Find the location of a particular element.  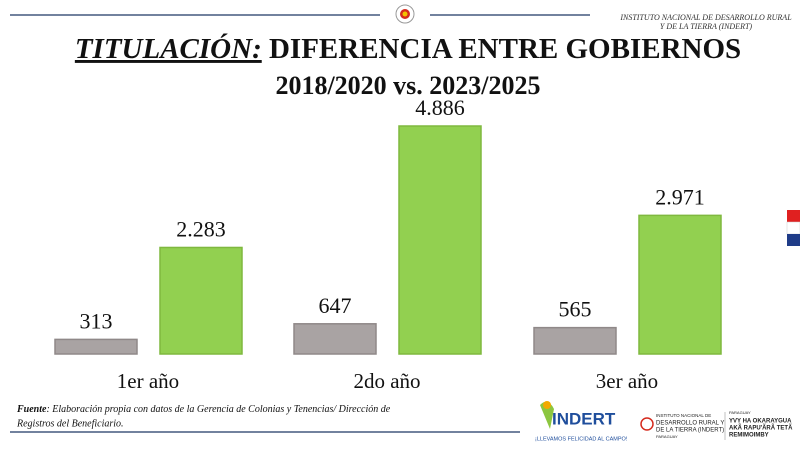

institute-line: INSTITUTO NACIONAL DE is located at coordinates (683, 415).